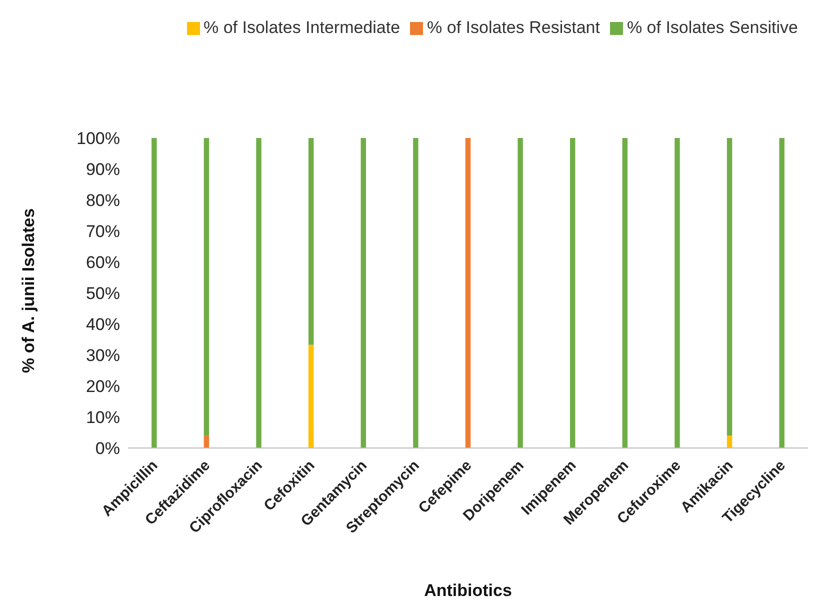 This screenshot has width=819, height=614. Describe the element at coordinates (468, 590) in the screenshot. I see `x-axis-title: Antibiotics` at that location.